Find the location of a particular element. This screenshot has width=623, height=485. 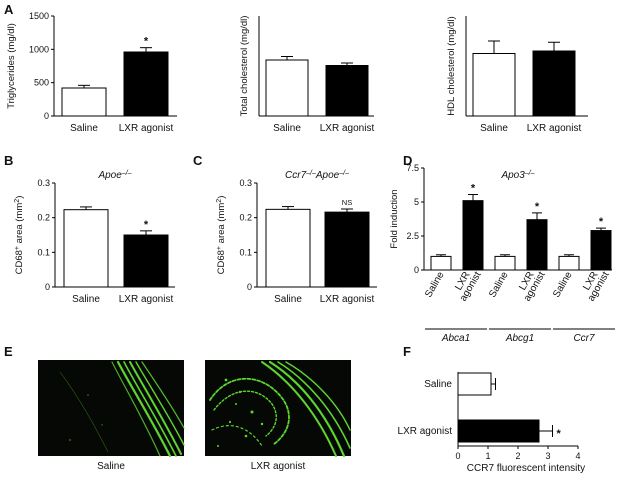

x-tick-label: 1 is located at coordinates (487, 456).